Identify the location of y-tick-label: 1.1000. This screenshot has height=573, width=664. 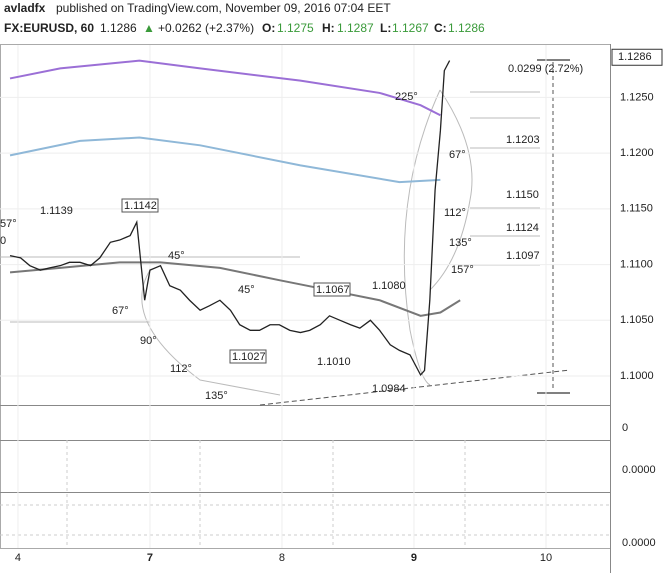
(637, 376).